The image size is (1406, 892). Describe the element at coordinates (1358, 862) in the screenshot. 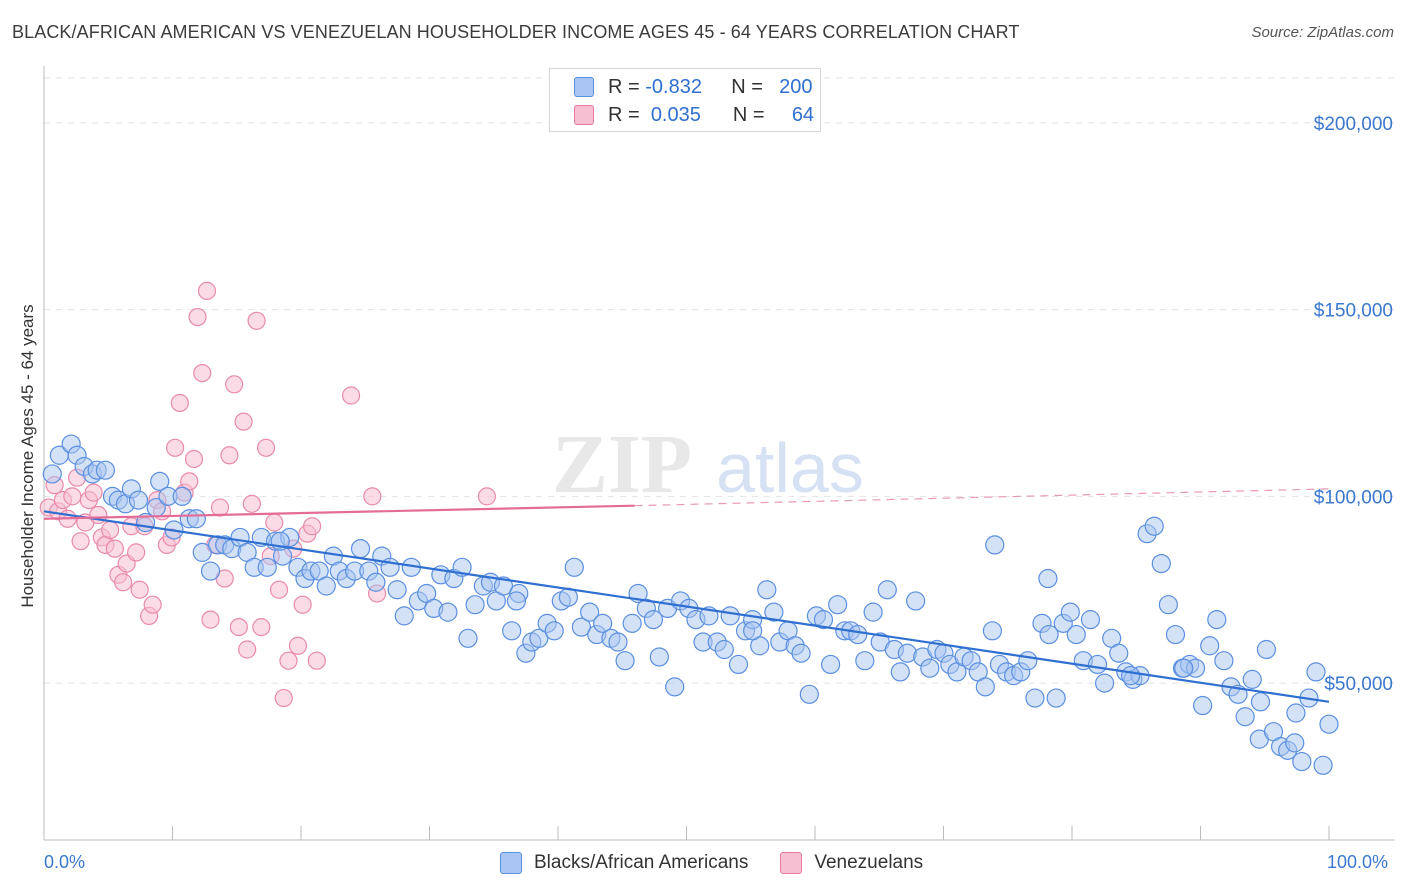

I see `x-tick-label-max: 100.0%` at that location.